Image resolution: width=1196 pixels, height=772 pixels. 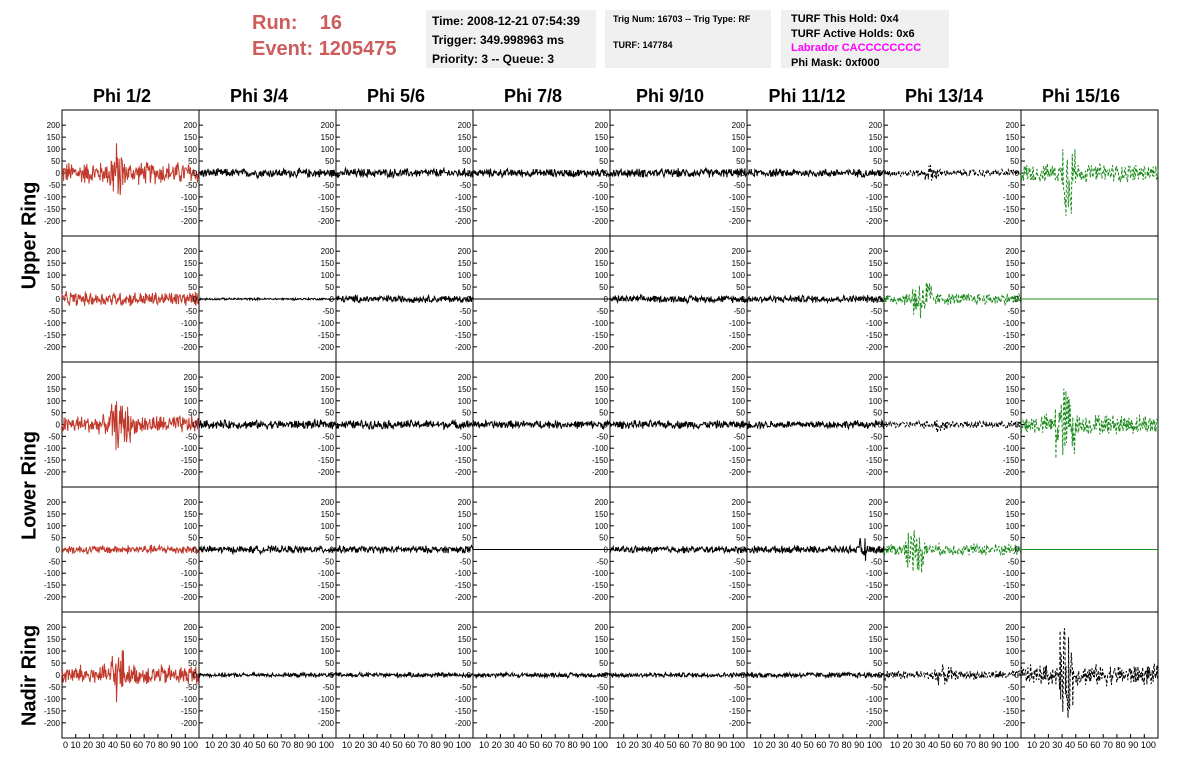 What do you see at coordinates (259, 96) in the screenshot?
I see `column-header-phi-3-4: Phi 3/4` at bounding box center [259, 96].